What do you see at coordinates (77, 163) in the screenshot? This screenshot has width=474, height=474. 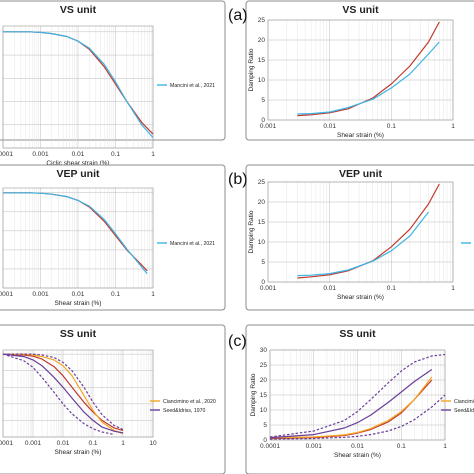 I see `x-axis-label: Ciclic shear strain (%)` at bounding box center [77, 163].